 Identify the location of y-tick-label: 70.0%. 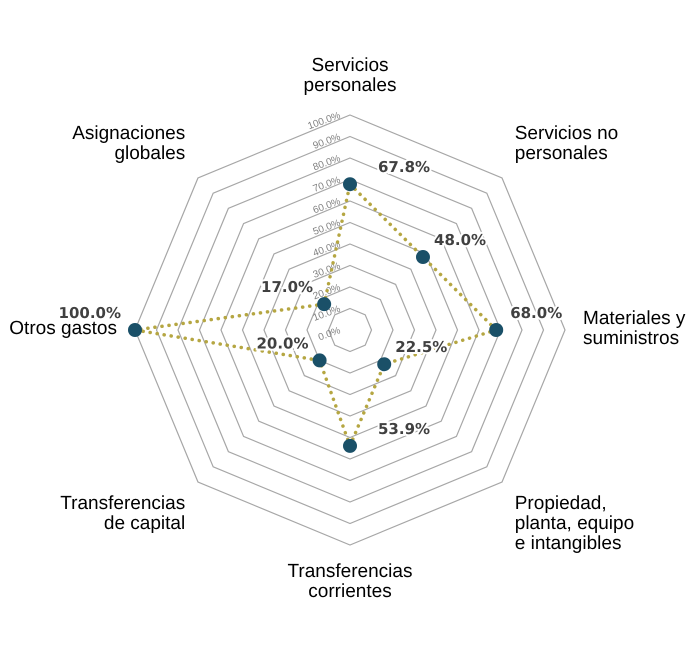
(327, 184).